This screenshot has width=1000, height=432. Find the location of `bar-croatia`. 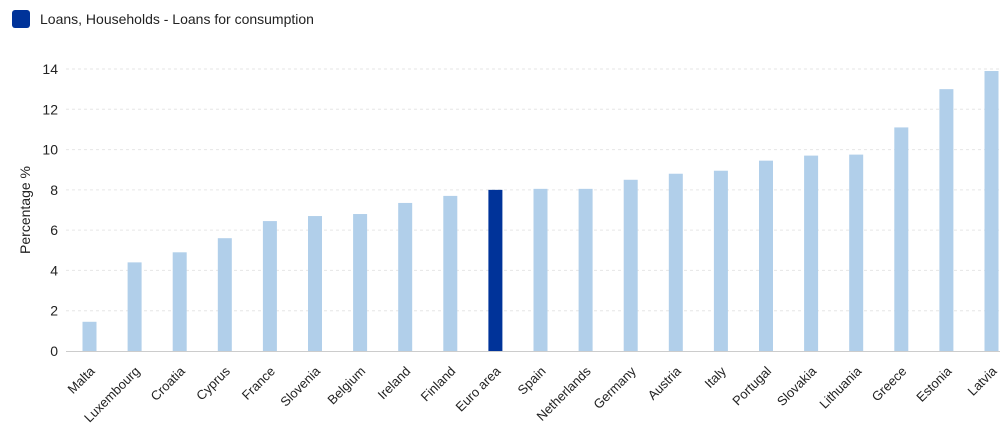

bar-croatia is located at coordinates (179, 301).